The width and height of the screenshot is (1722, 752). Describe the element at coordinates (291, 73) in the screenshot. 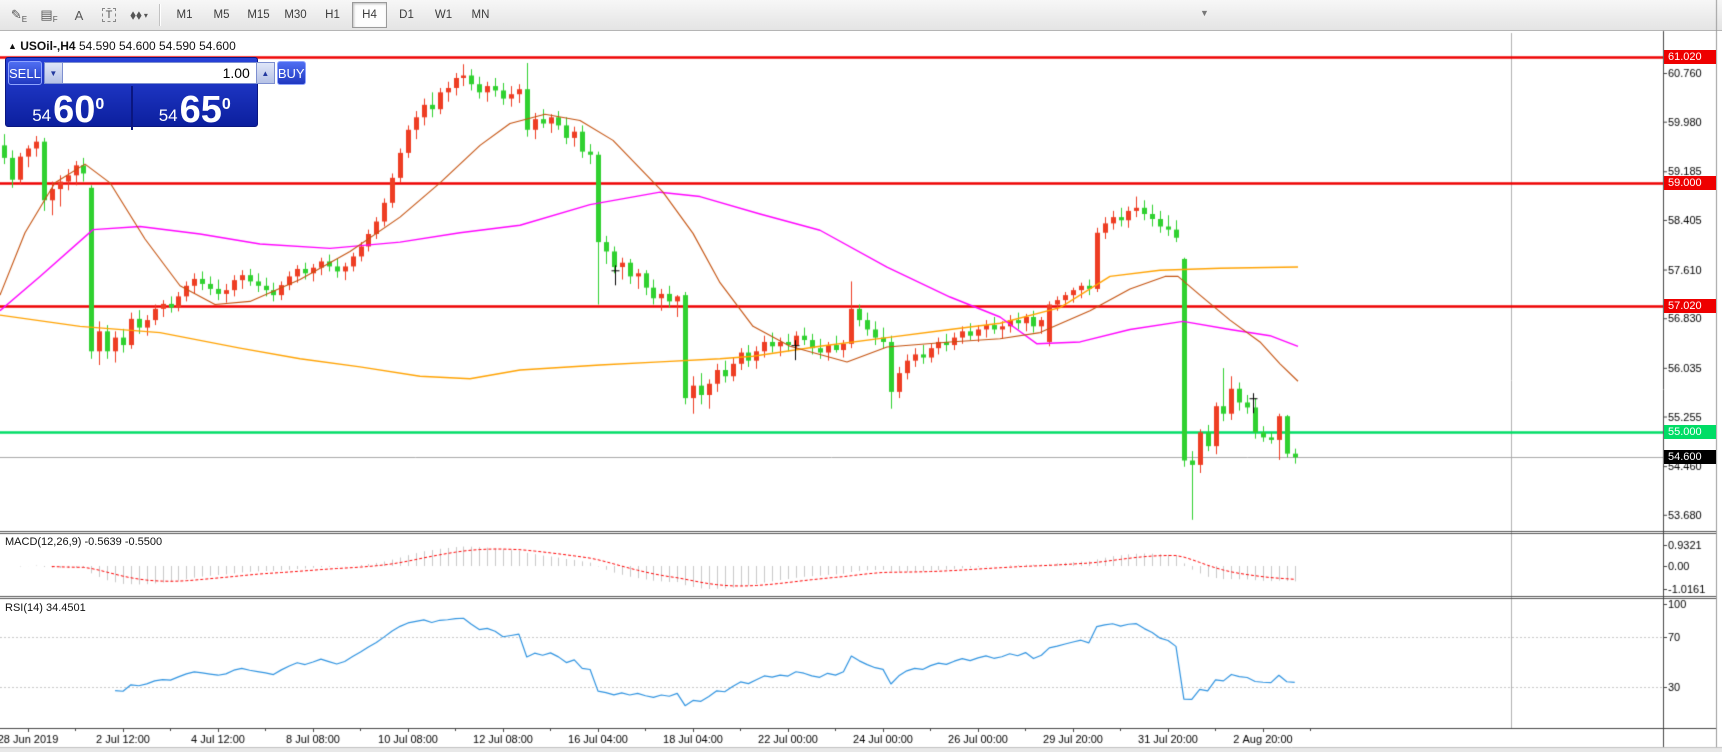

I see `buy-button: BUY` at that location.